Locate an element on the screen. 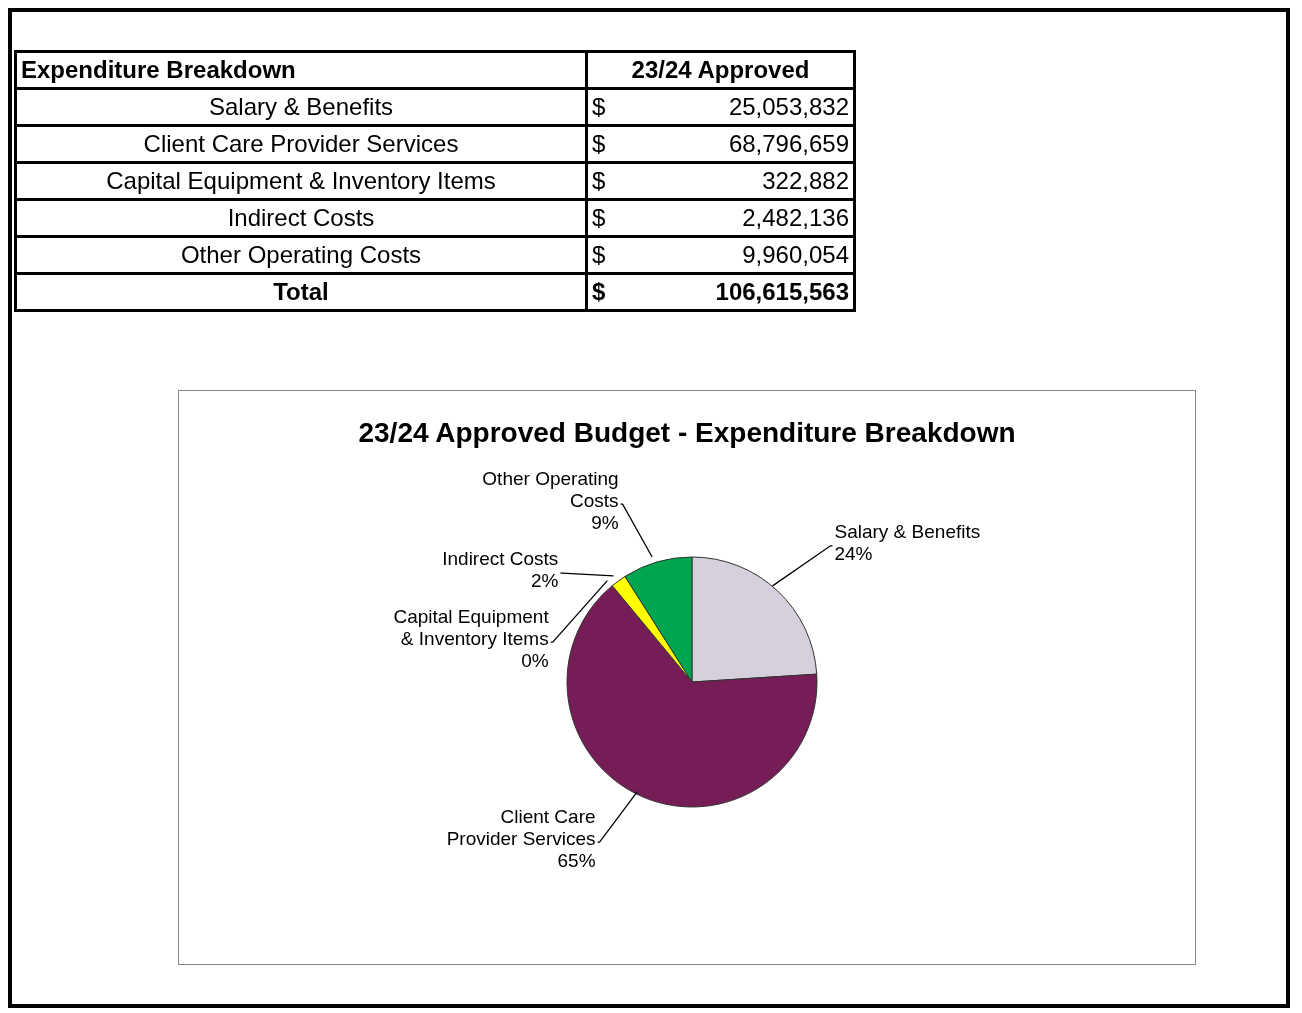  text: 2,482,136 is located at coordinates (795, 217).